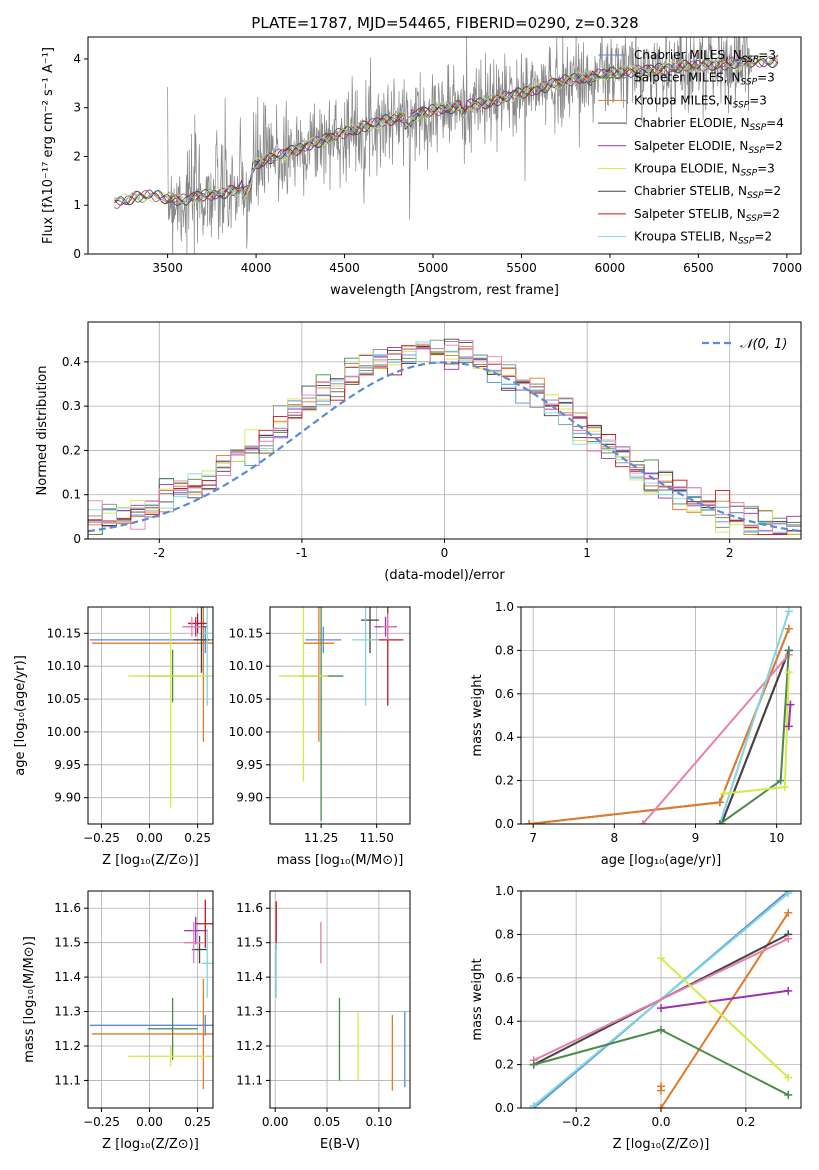 Image resolution: width=819 pixels, height=1170 pixels. What do you see at coordinates (344, 268) in the screenshot?
I see `x-tick-label: 4500` at bounding box center [344, 268].